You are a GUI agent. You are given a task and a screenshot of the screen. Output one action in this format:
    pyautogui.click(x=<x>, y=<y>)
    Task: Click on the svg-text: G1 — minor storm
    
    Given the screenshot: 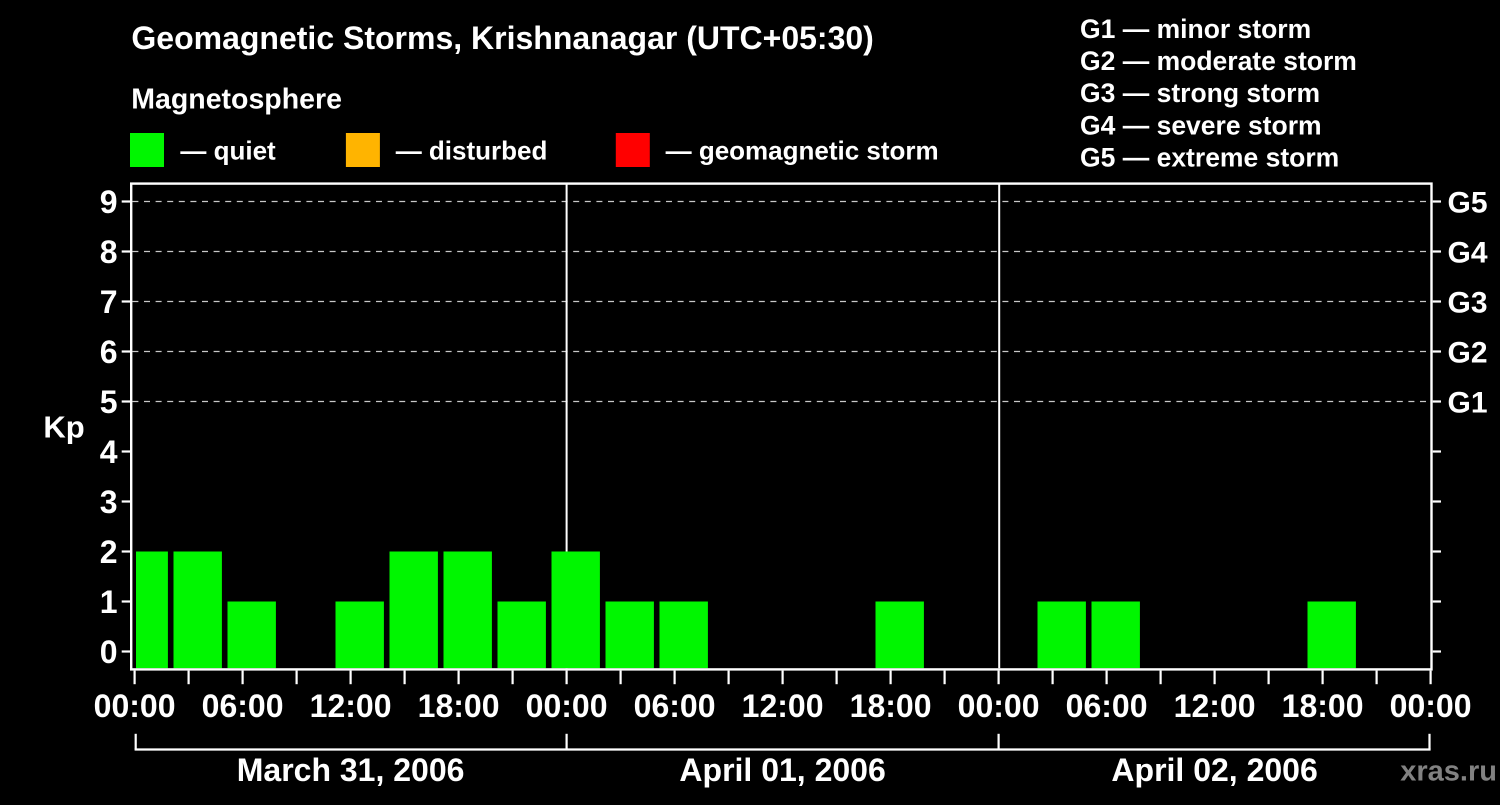 What is the action you would take?
    pyautogui.click(x=1195, y=29)
    